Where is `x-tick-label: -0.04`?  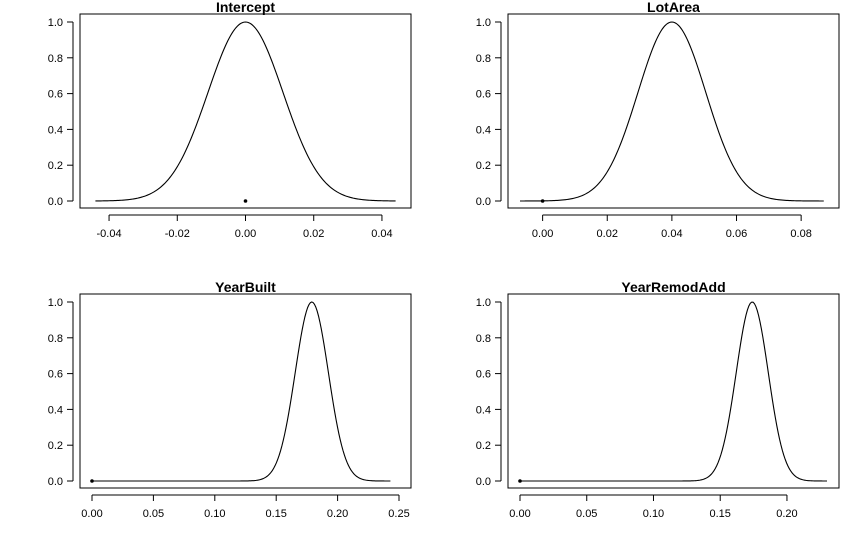
x-tick-label: -0.04 is located at coordinates (109, 234).